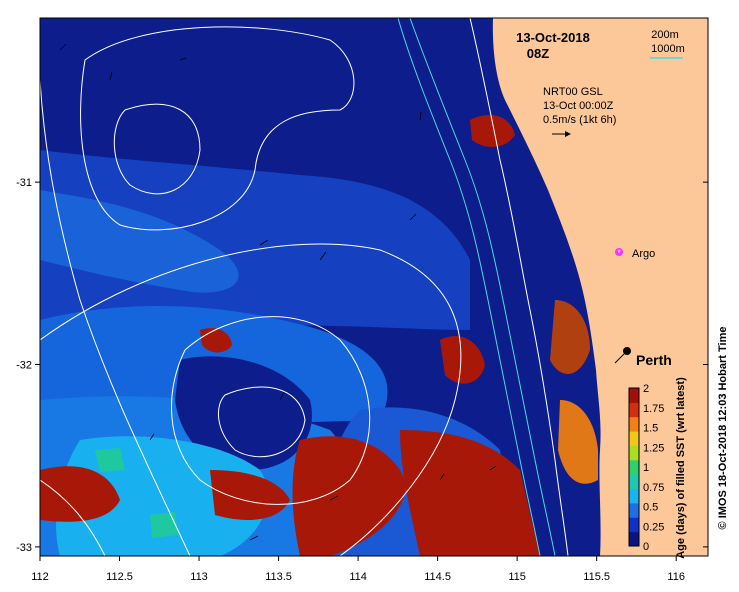 Image resolution: width=739 pixels, height=592 pixels. I want to click on y-tick-label: -32, so click(24, 366).